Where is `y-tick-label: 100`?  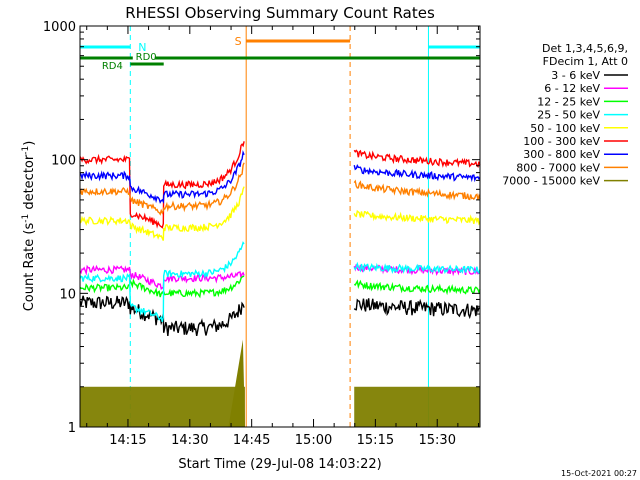 y-tick-label: 100 is located at coordinates (63, 161).